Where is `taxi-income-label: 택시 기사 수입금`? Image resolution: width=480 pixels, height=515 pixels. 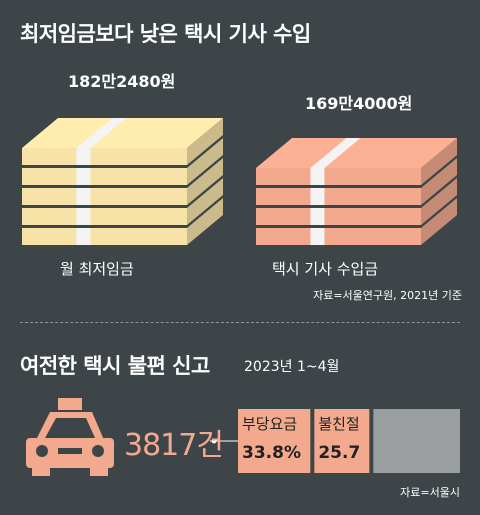
taxi-income-label: 택시 기사 수입금 is located at coordinates (325, 269).